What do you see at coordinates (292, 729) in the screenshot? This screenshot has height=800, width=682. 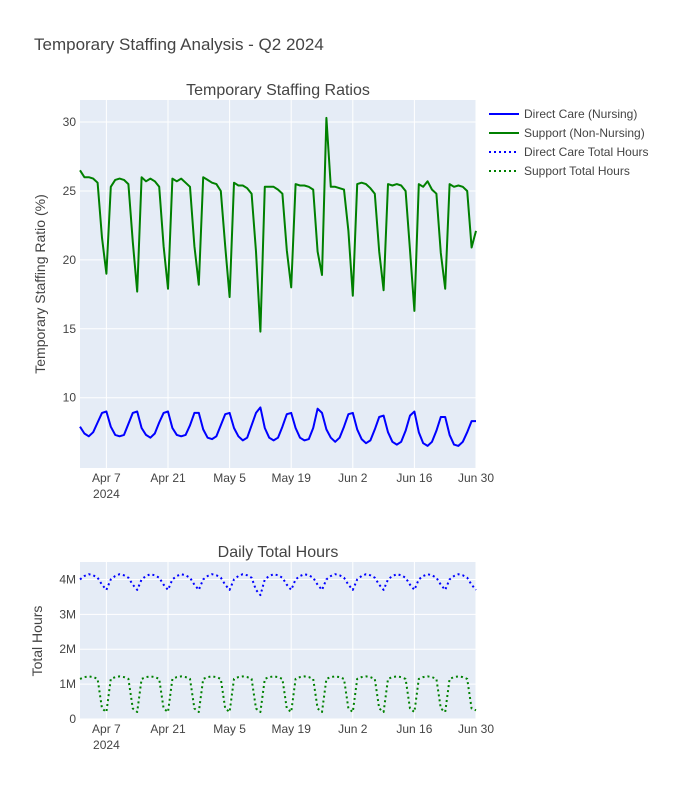 I see `hours-x-tick-label: May 19` at bounding box center [292, 729].